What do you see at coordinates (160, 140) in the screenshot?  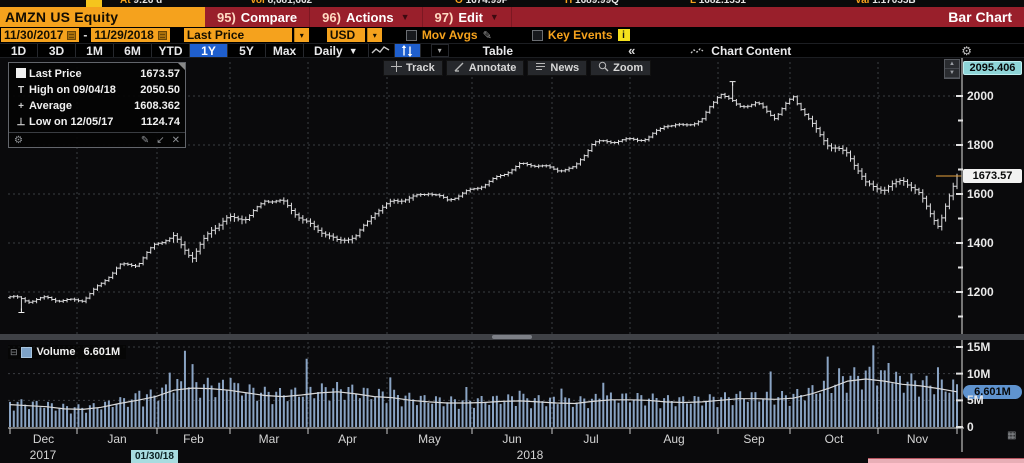 I see `minimize-arrow-icon: ↙` at bounding box center [160, 140].